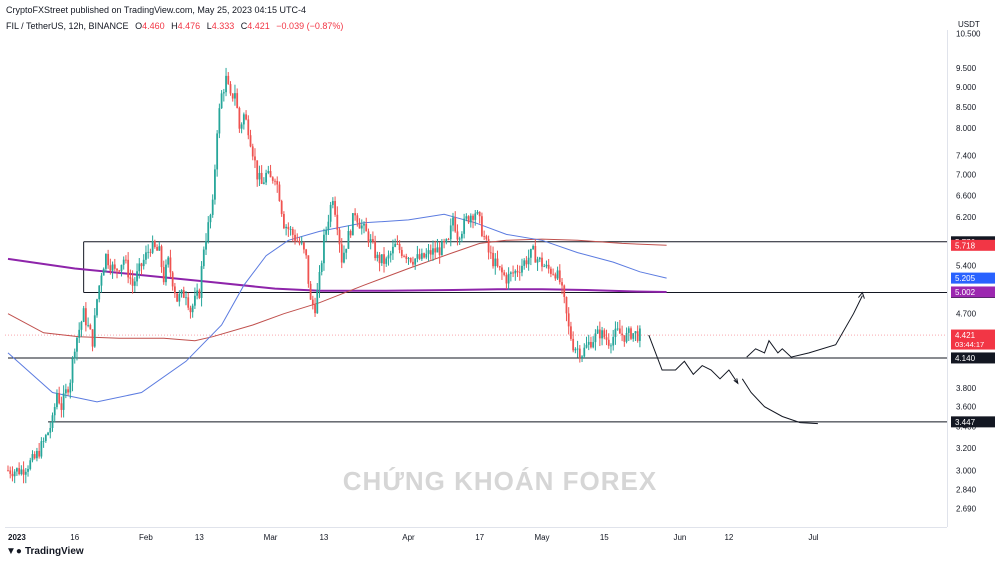 This screenshot has height=563, width=1000. I want to click on tradingview-brand-text: TradingView, so click(54, 551).